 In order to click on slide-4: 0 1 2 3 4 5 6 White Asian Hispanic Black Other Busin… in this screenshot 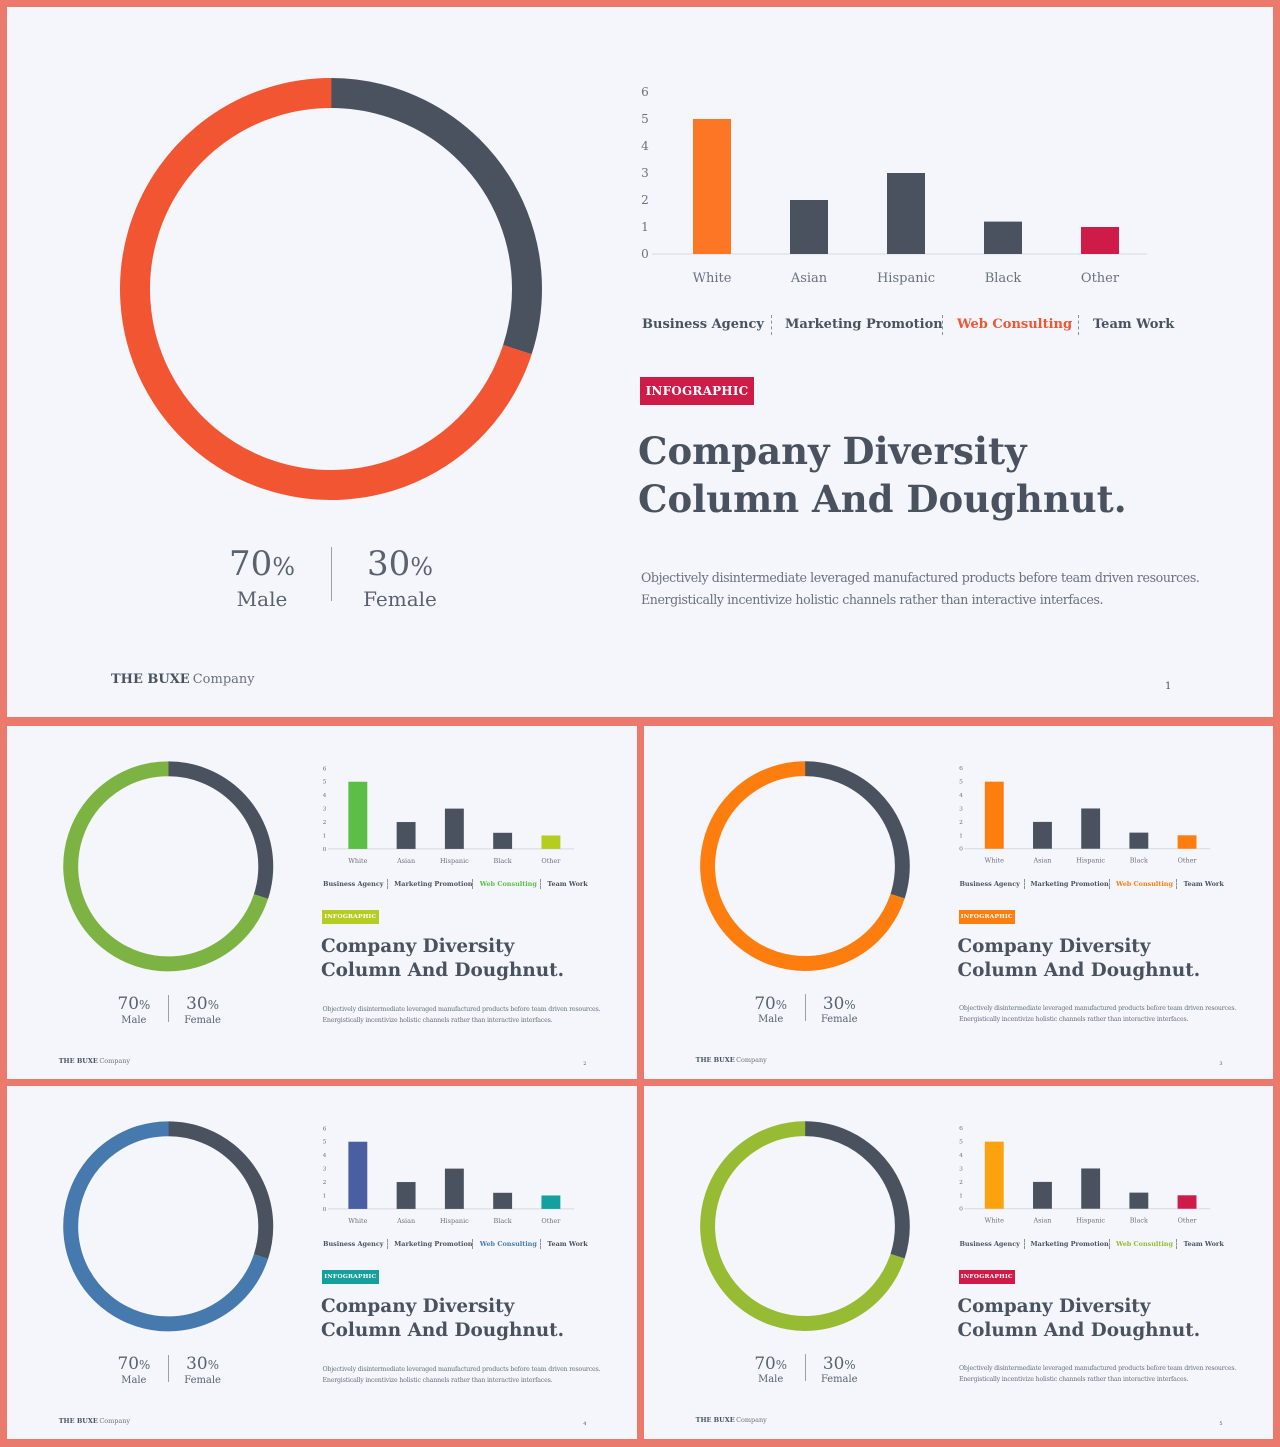, I will do `click(322, 1262)`.